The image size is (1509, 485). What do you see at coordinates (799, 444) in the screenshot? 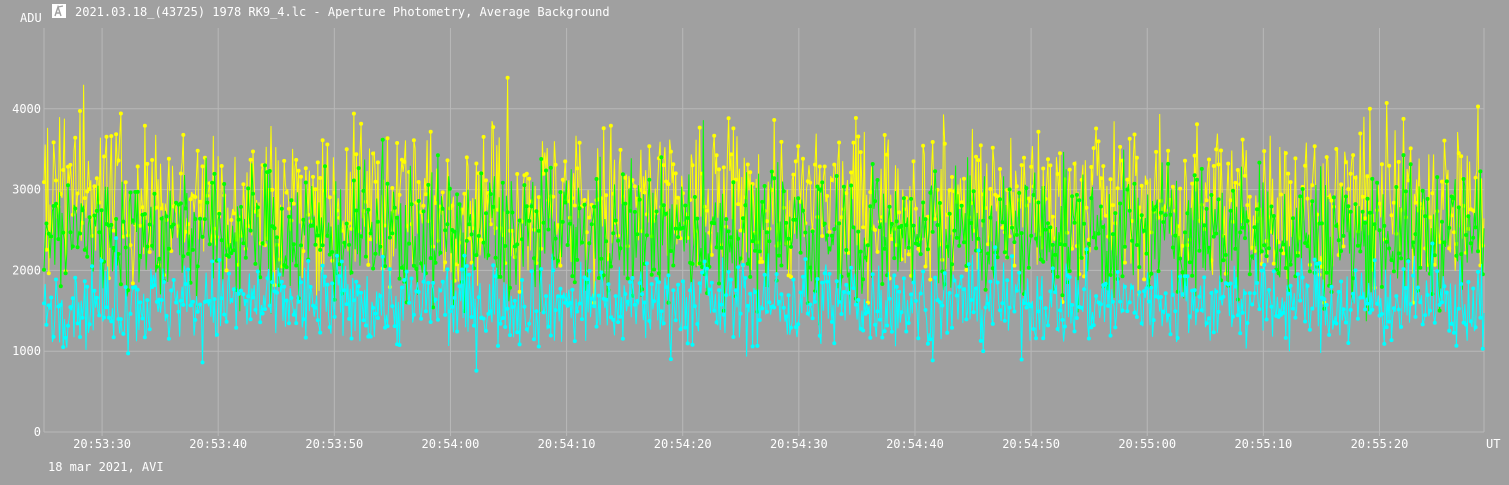
I see `x-tick-label: 20:54:30` at bounding box center [799, 444].